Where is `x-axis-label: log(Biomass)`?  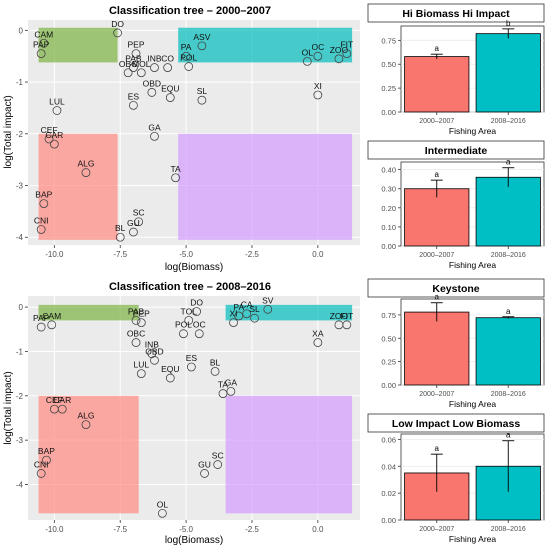 x-axis-label: log(Biomass) is located at coordinates (194, 540).